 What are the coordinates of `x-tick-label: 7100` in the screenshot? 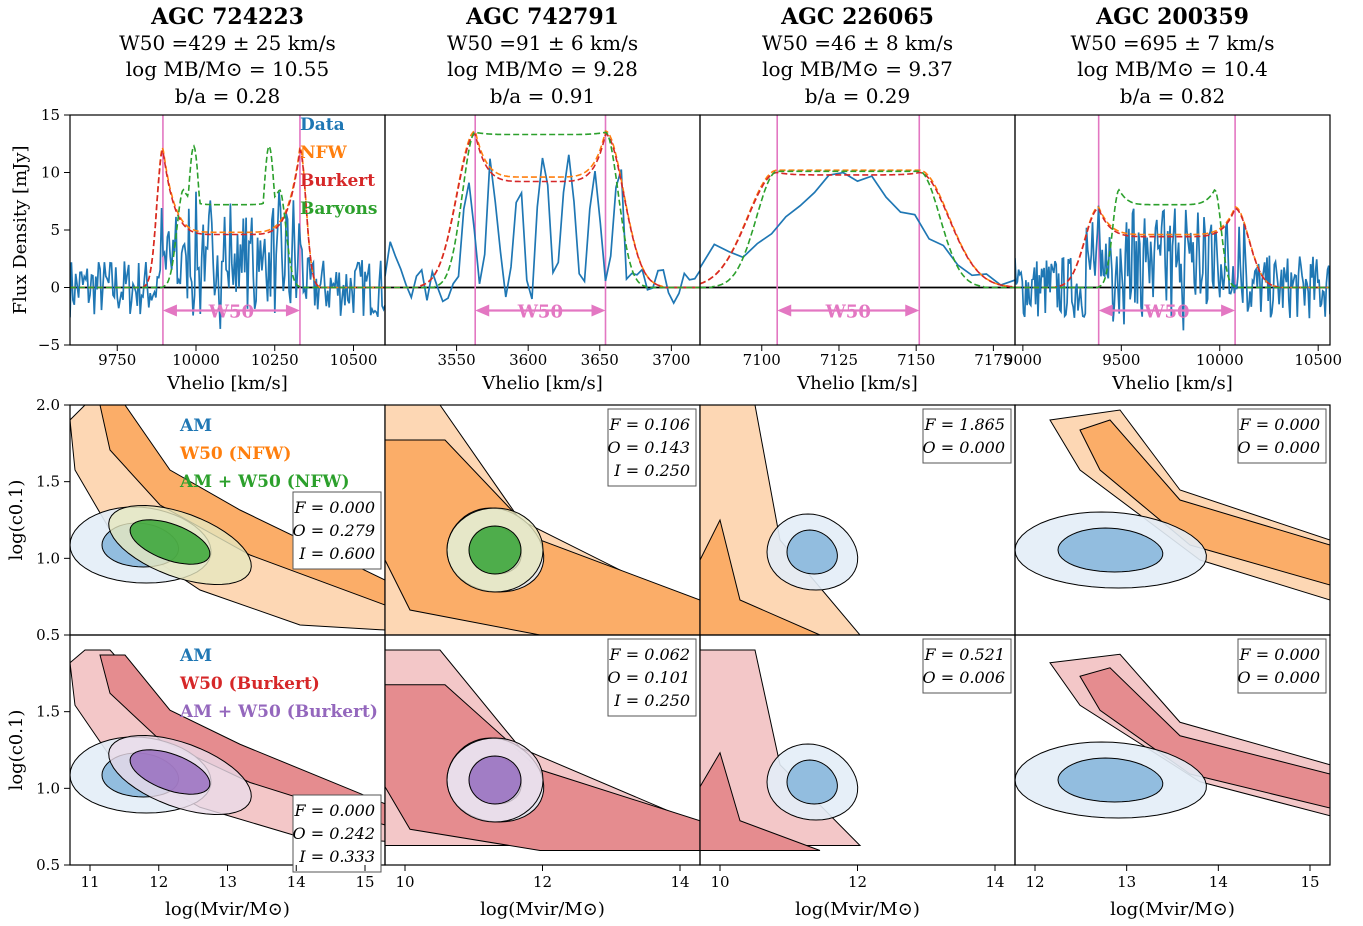 It's located at (762, 360).